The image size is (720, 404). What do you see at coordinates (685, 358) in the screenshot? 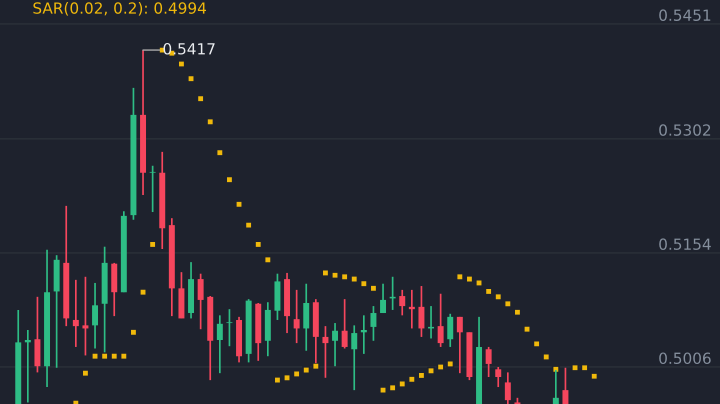
I see `y-tick-label: 0.5006` at bounding box center [685, 358].